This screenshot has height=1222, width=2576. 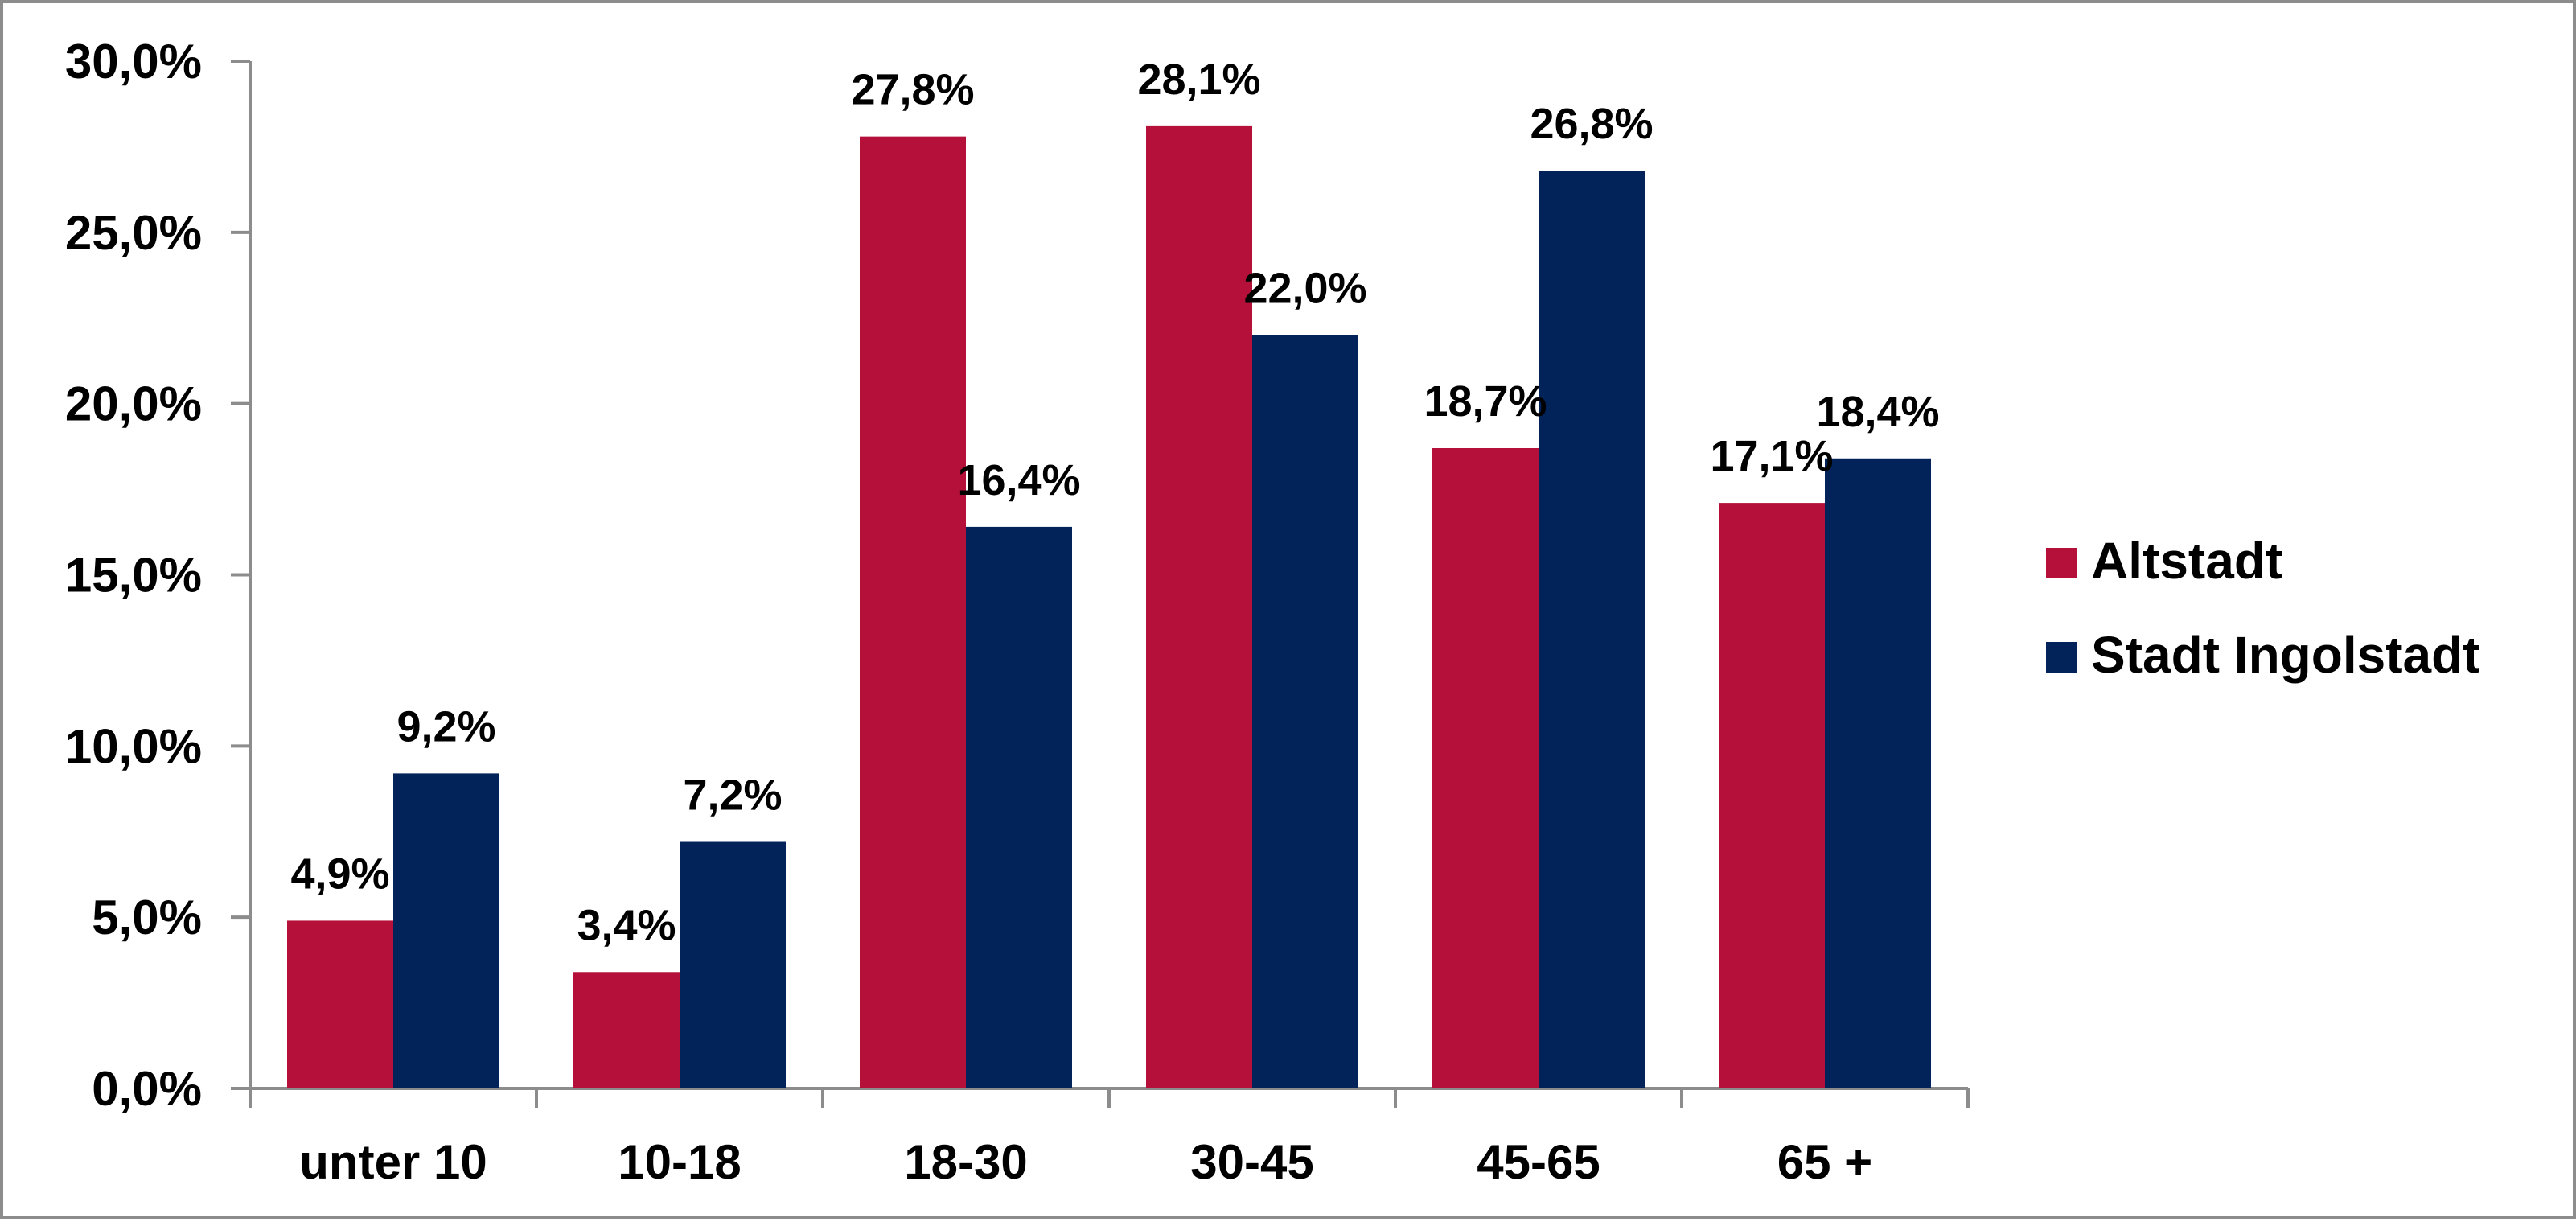 What do you see at coordinates (1877, 412) in the screenshot?
I see `data-label: 18,4%` at bounding box center [1877, 412].